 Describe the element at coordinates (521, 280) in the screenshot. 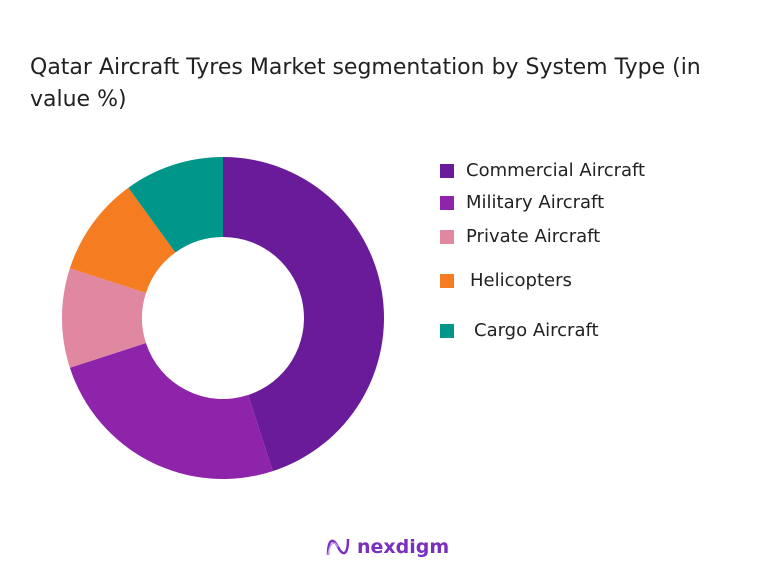

I see `legend-label: Helicopters` at that location.